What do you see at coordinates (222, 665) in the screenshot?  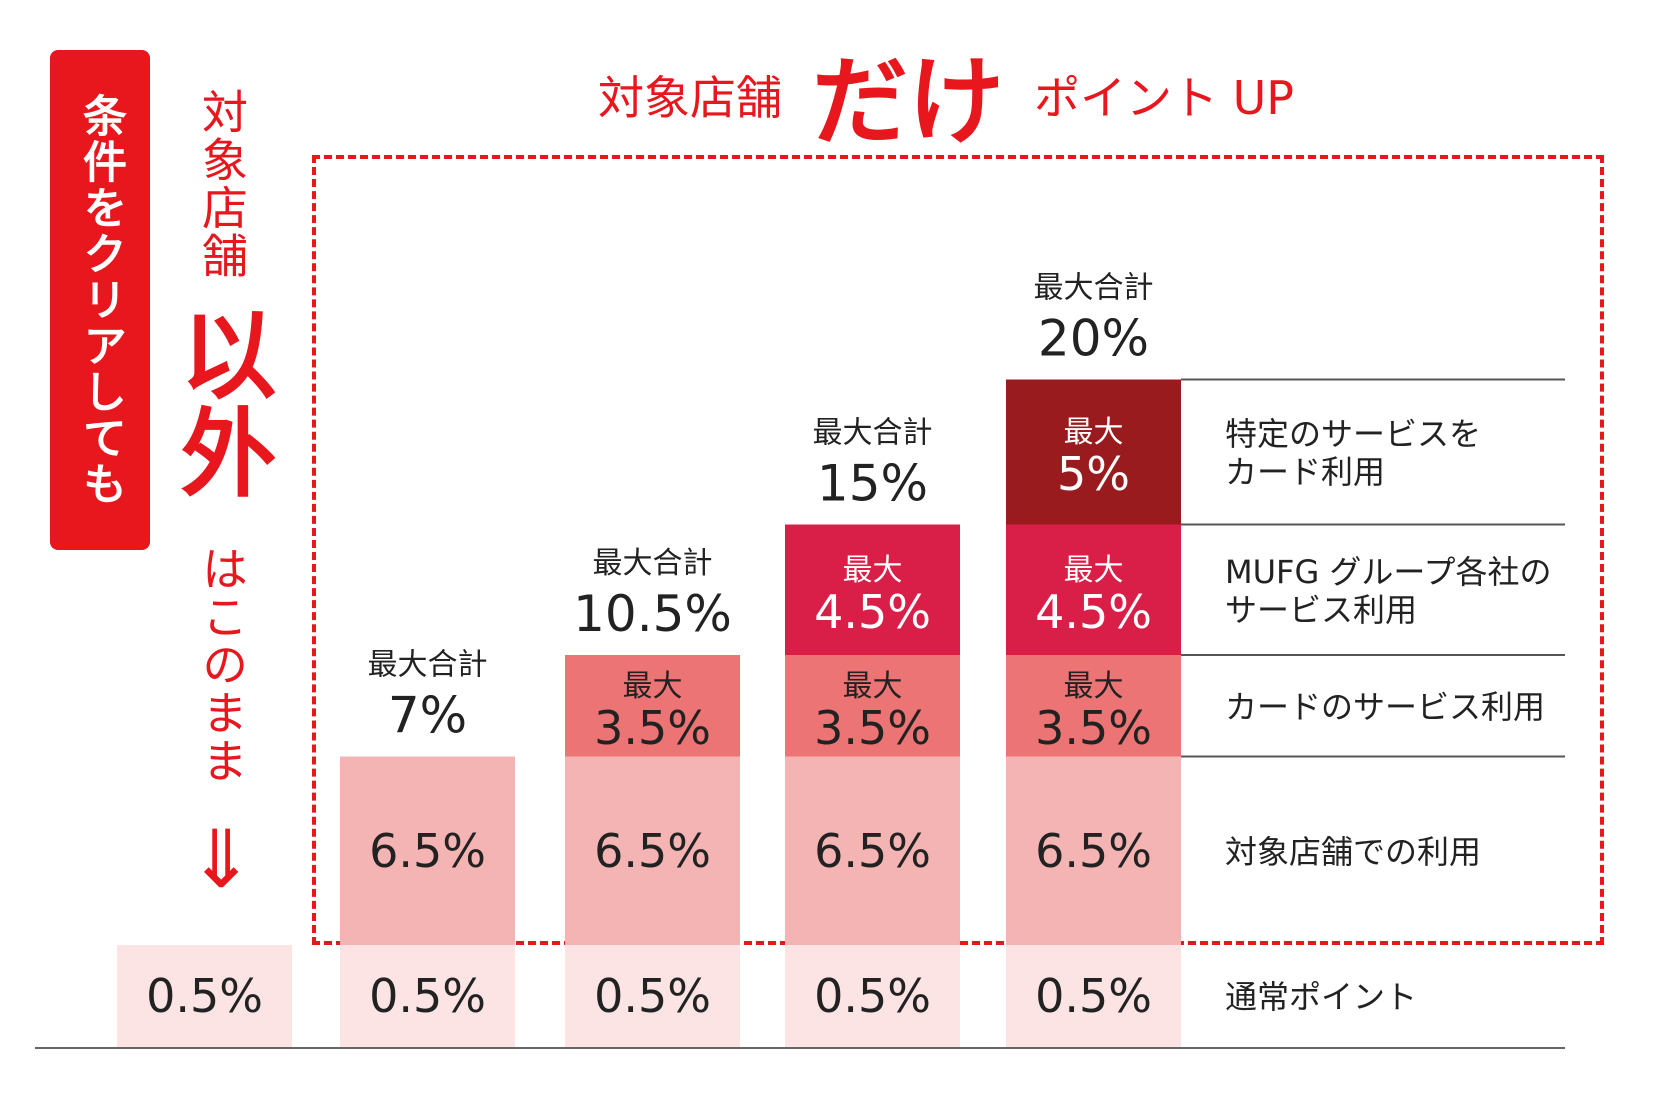 I see `side-label-line3: はこのまま` at bounding box center [222, 665].